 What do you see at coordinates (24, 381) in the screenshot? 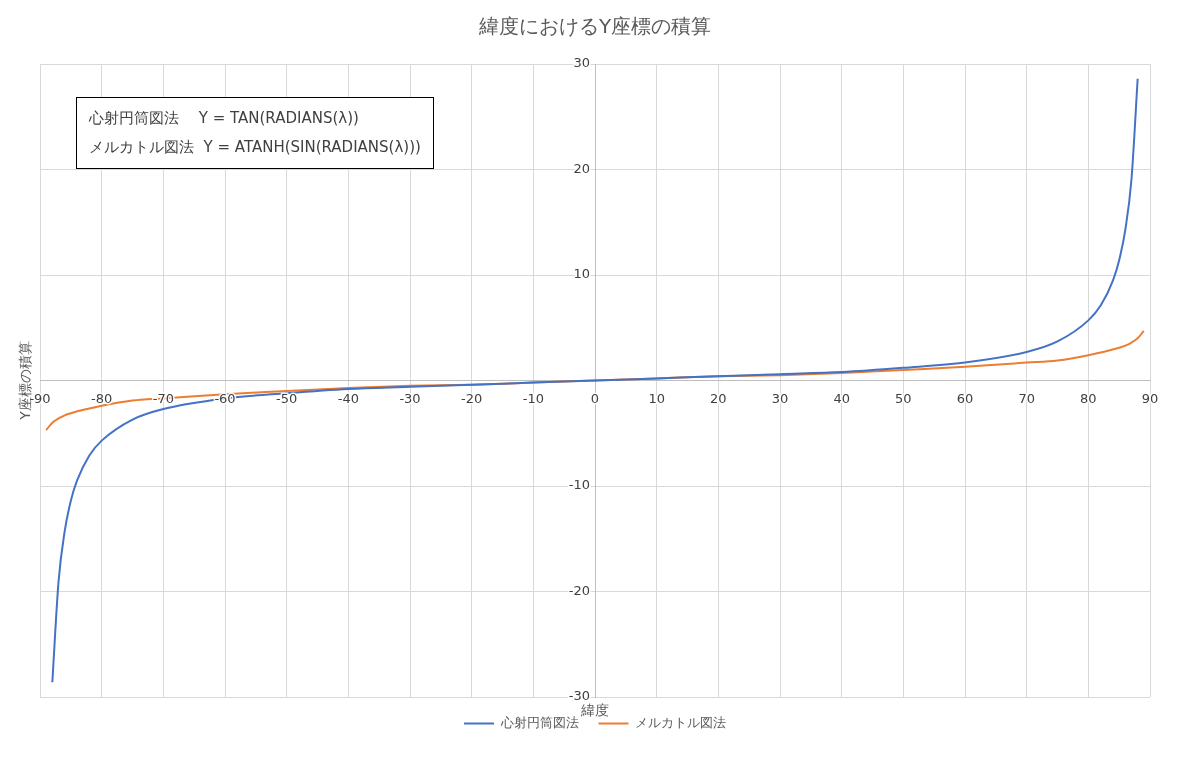
I see `y-axis-title: Y座標の積算` at bounding box center [24, 381].